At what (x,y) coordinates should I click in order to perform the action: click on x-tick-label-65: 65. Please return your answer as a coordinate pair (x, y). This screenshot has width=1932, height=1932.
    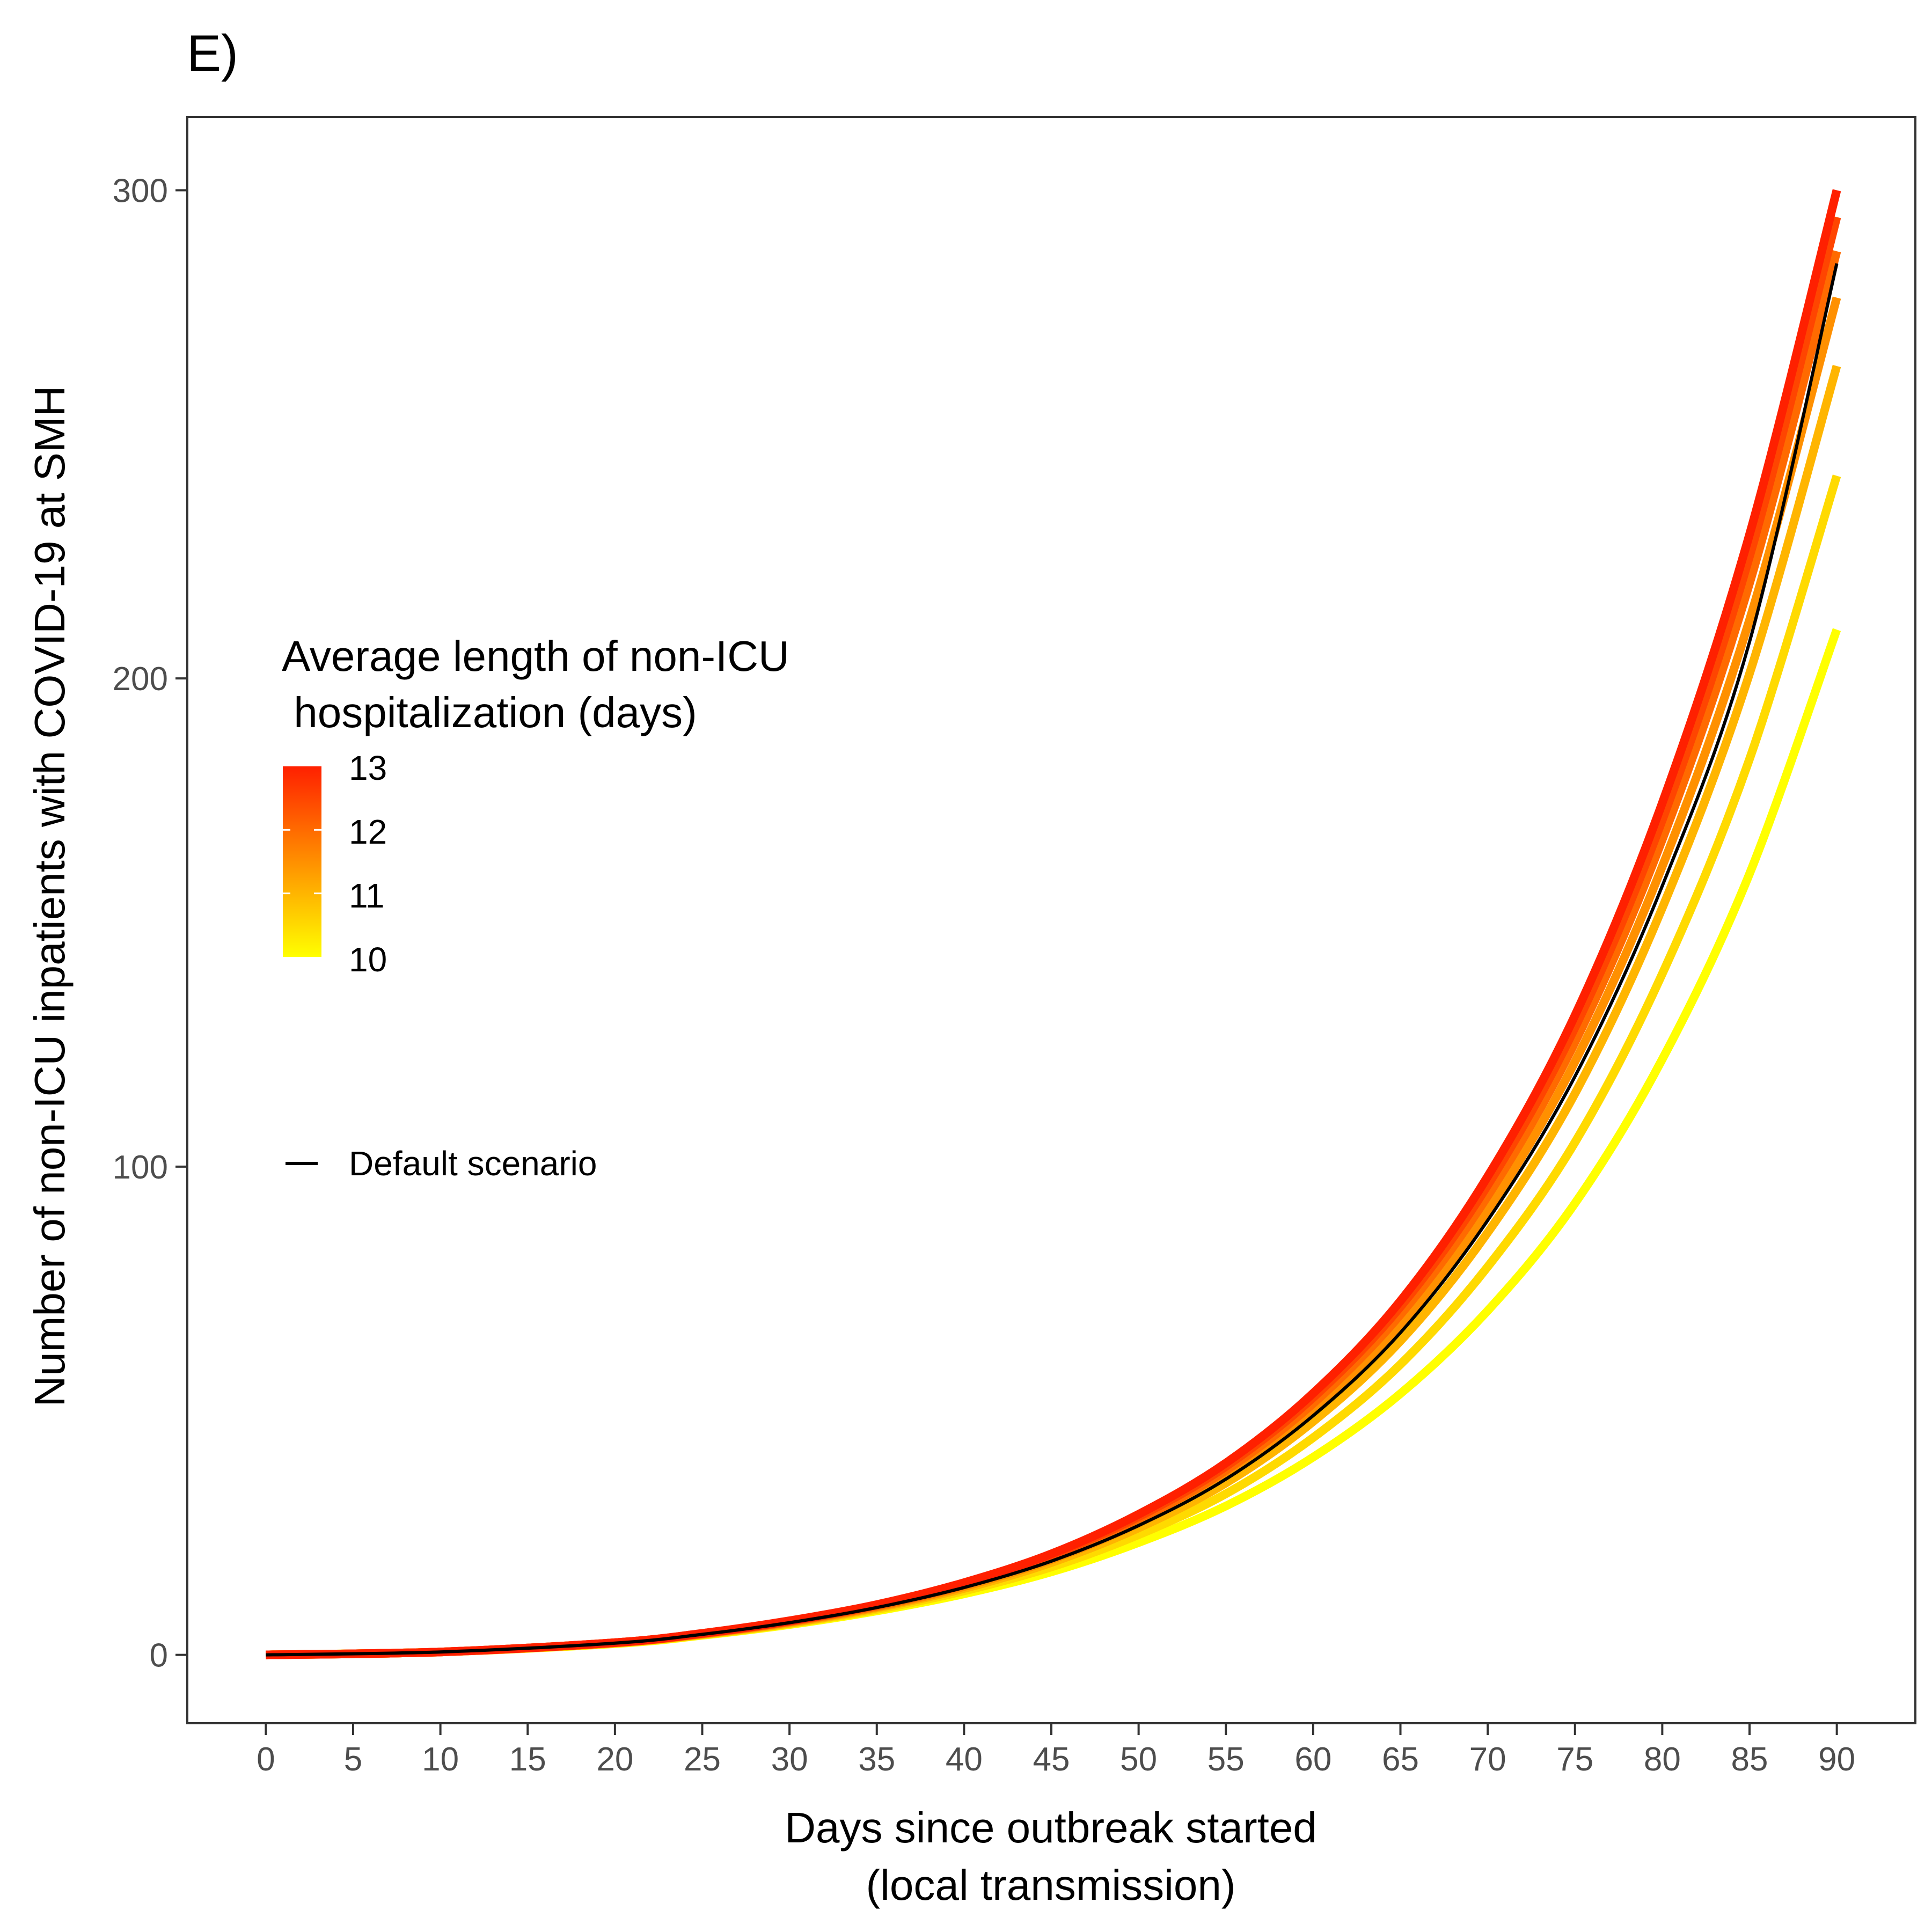
    Looking at the image, I should click on (1400, 1759).